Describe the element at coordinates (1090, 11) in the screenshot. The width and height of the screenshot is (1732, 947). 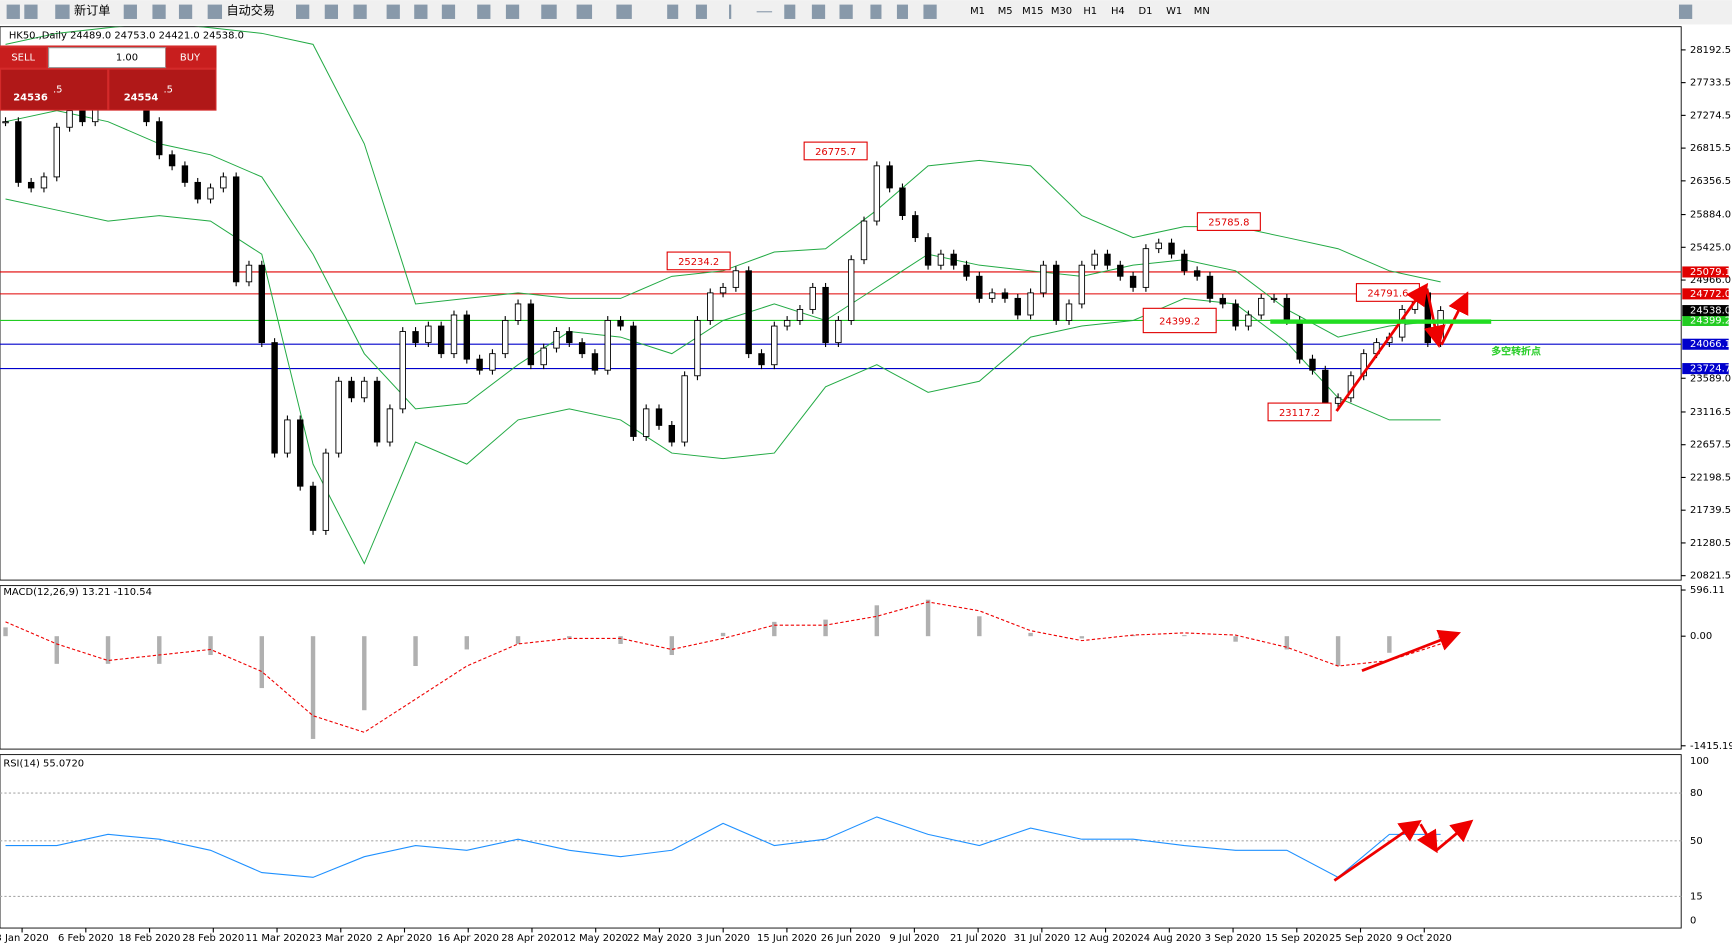
I see `timeframe-button: H1` at that location.